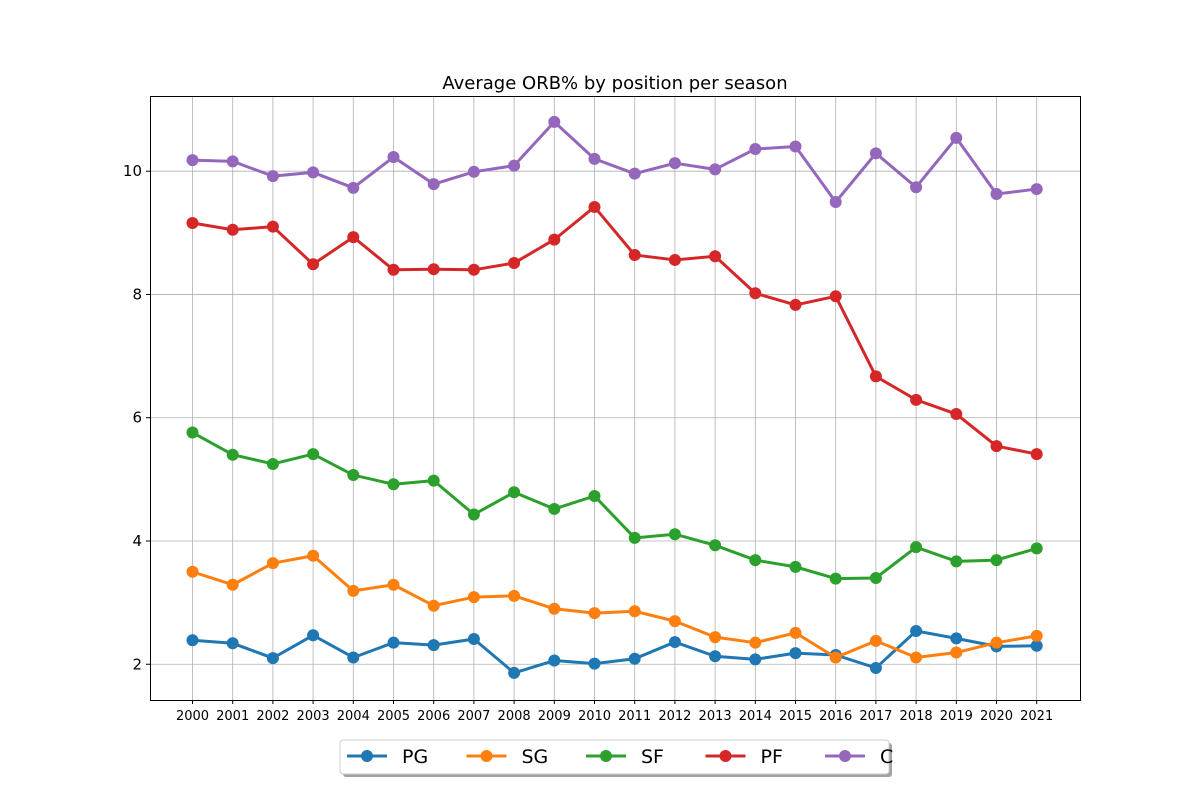 The width and height of the screenshot is (1200, 800). I want to click on legend-entry-sf: SF, so click(625, 757).